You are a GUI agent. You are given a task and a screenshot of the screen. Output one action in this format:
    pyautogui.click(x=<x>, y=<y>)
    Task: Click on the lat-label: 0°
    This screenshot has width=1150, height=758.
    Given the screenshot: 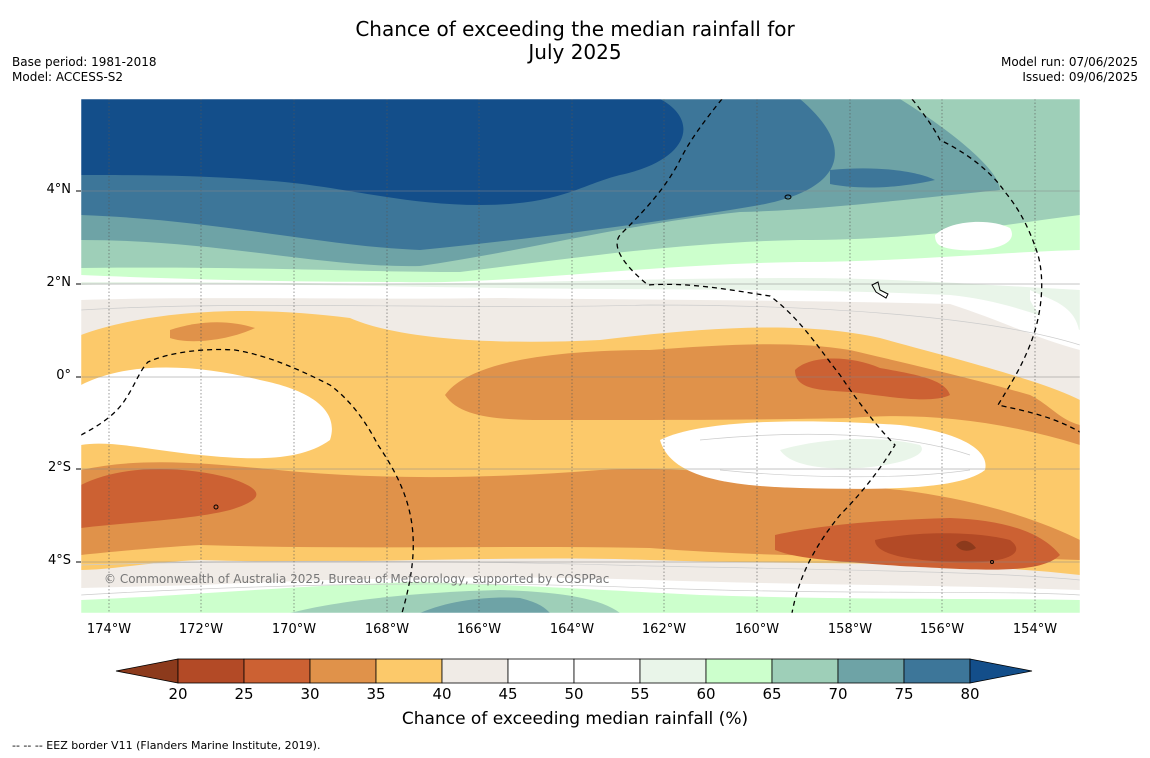 What is the action you would take?
    pyautogui.click(x=63, y=375)
    